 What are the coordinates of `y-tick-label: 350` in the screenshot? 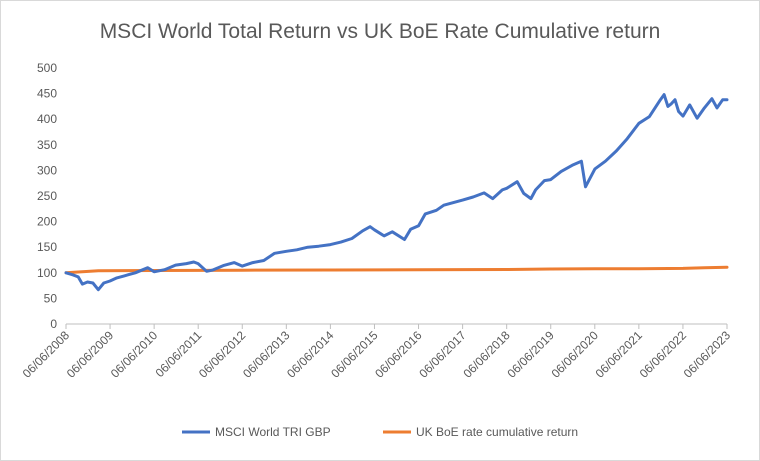 It's located at (47, 145).